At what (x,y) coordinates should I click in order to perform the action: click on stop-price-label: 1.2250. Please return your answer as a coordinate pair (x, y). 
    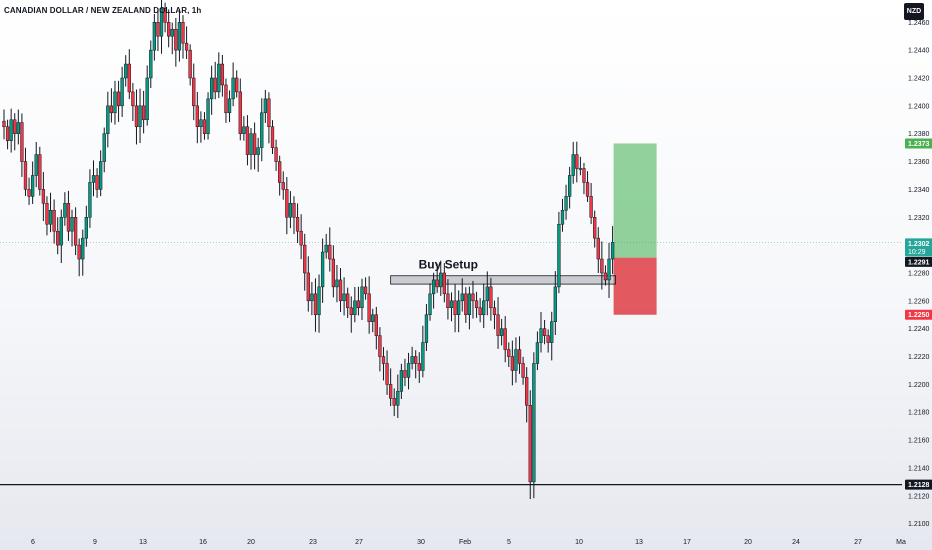
    Looking at the image, I should click on (919, 315).